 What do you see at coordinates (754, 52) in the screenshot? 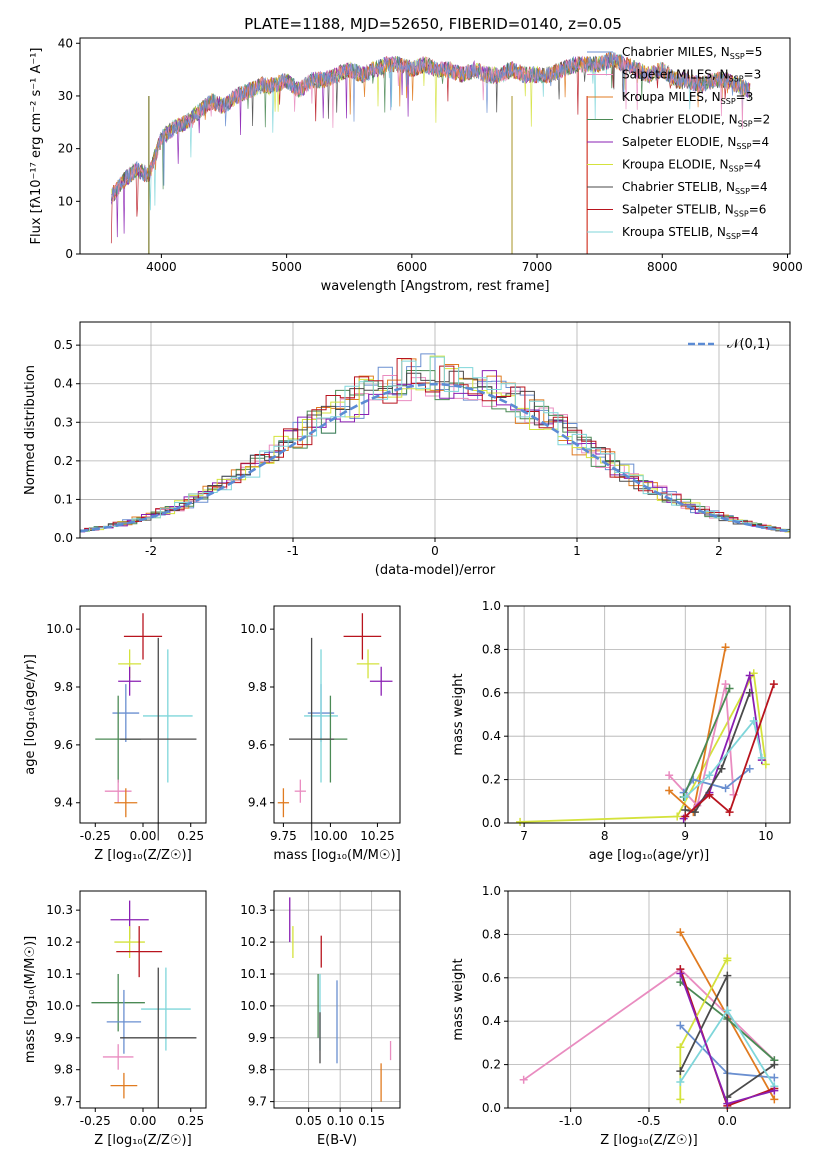
I see `legend-entry-value: =5` at bounding box center [754, 52].